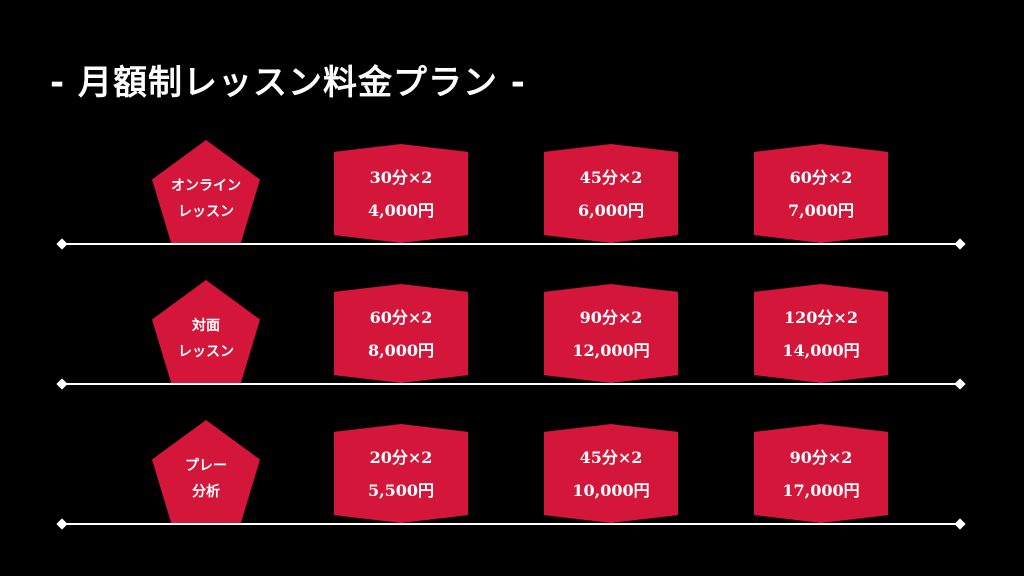  What do you see at coordinates (401, 193) in the screenshot?
I see `plan-card: 30分×2 4,000円` at bounding box center [401, 193].